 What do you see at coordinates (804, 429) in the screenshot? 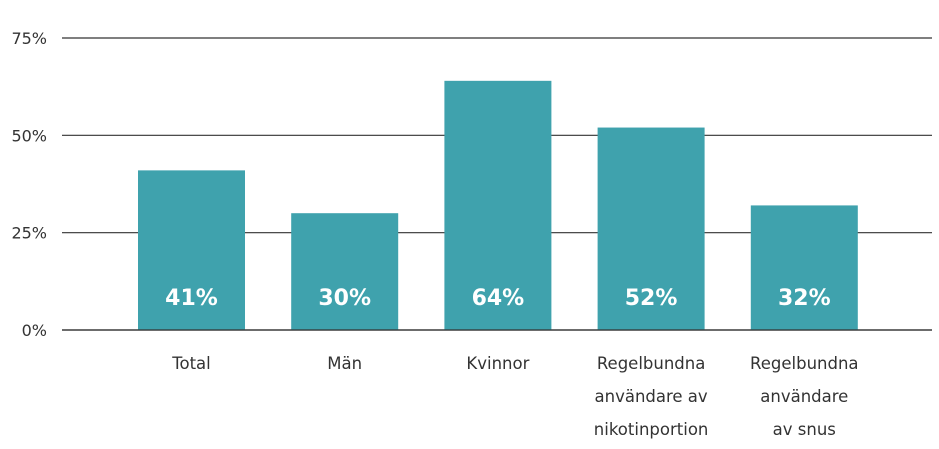
I see `x-tick-label: av snus` at bounding box center [804, 429].